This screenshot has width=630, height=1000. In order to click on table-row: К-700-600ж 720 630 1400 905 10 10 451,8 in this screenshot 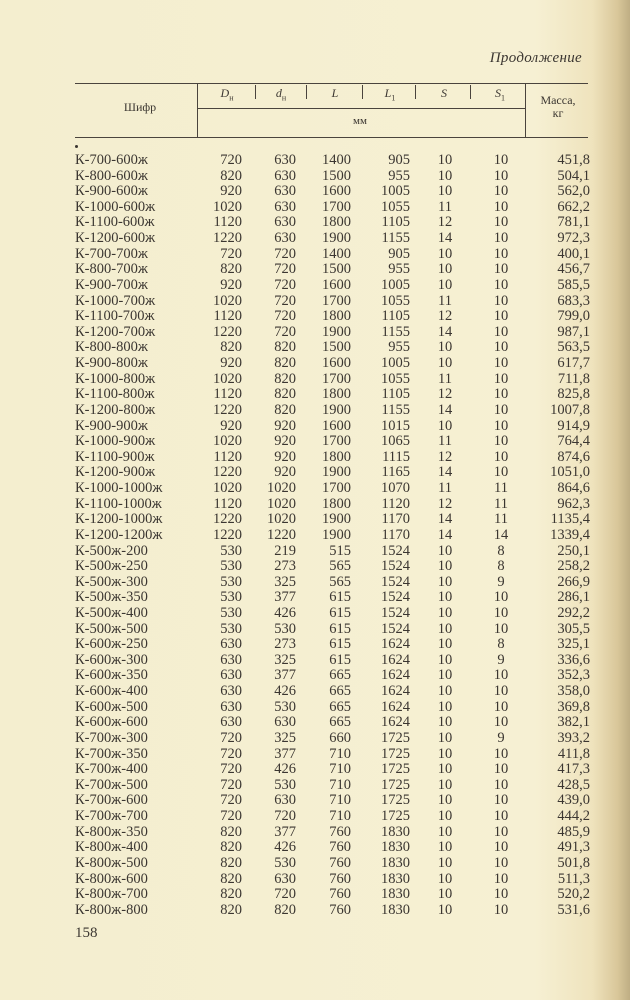, I will do `click(315, 160)`.